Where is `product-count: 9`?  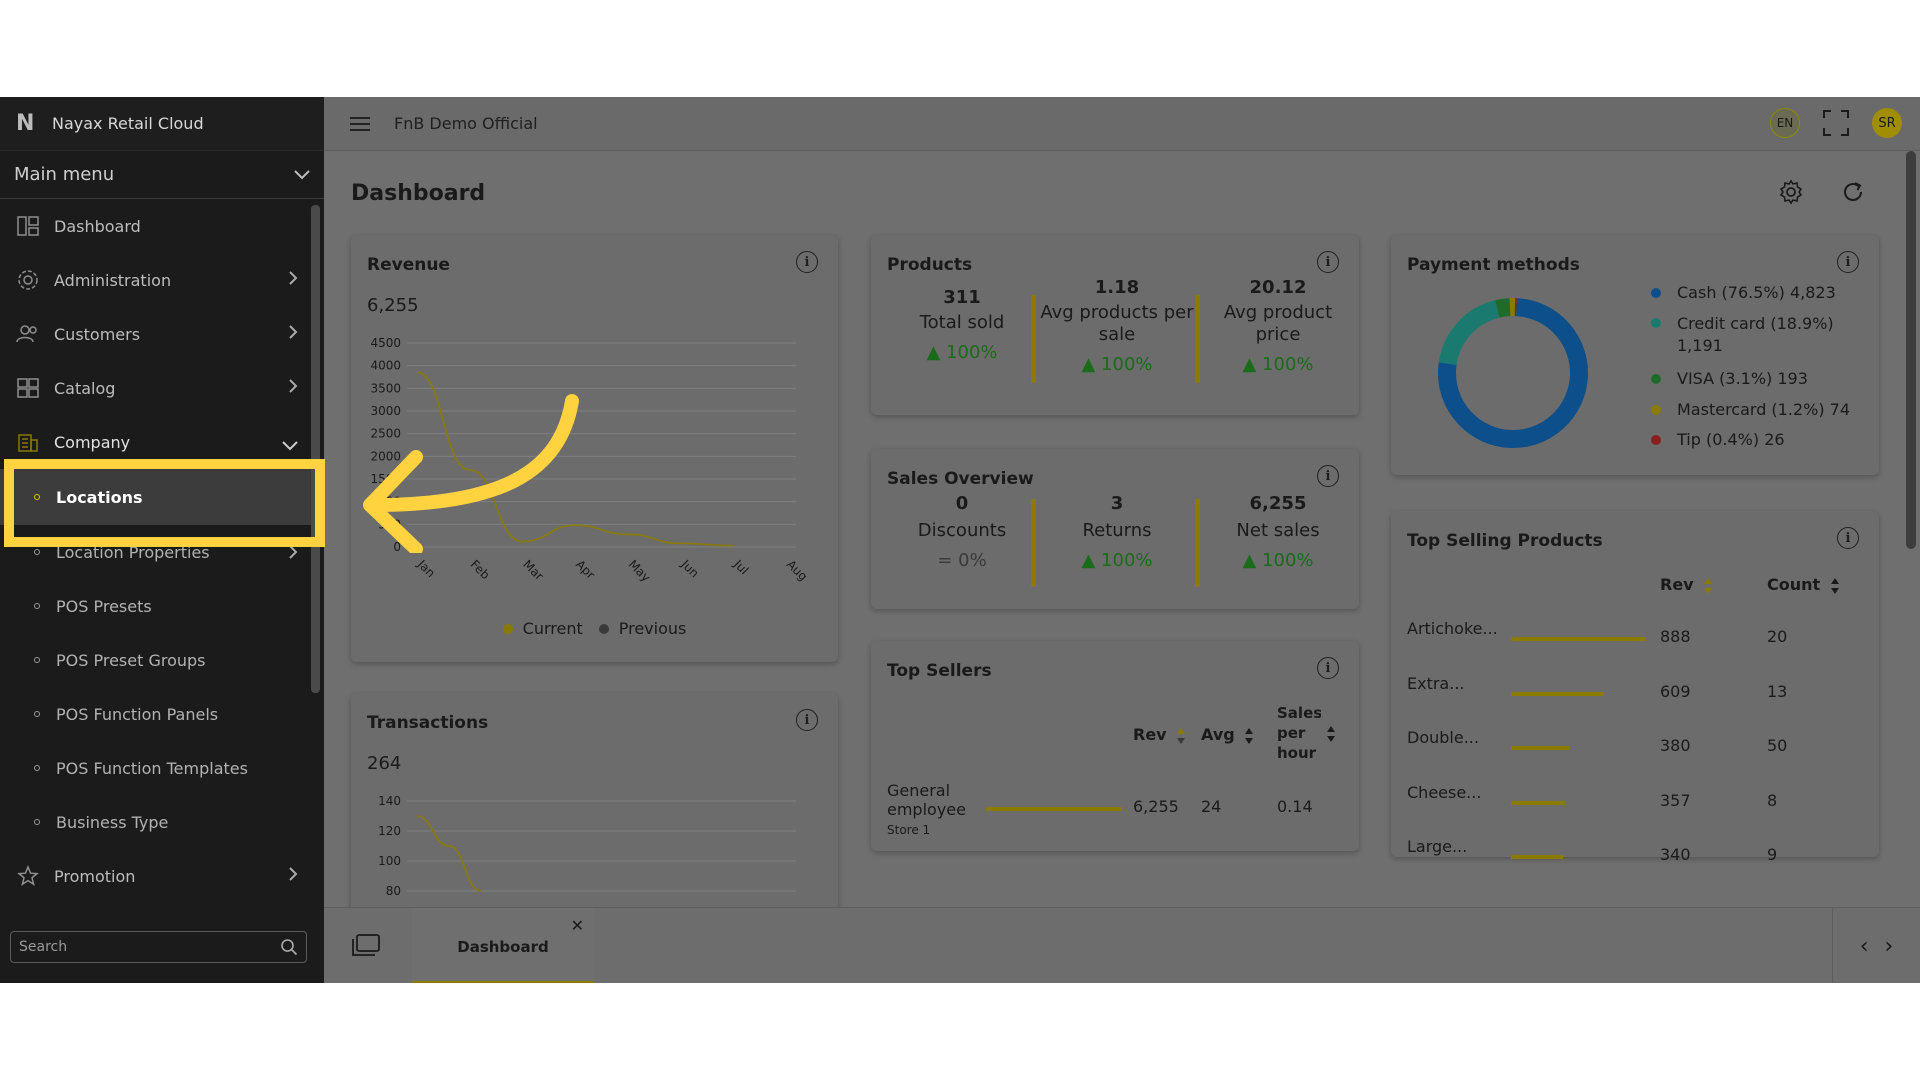
product-count: 9 is located at coordinates (1772, 854).